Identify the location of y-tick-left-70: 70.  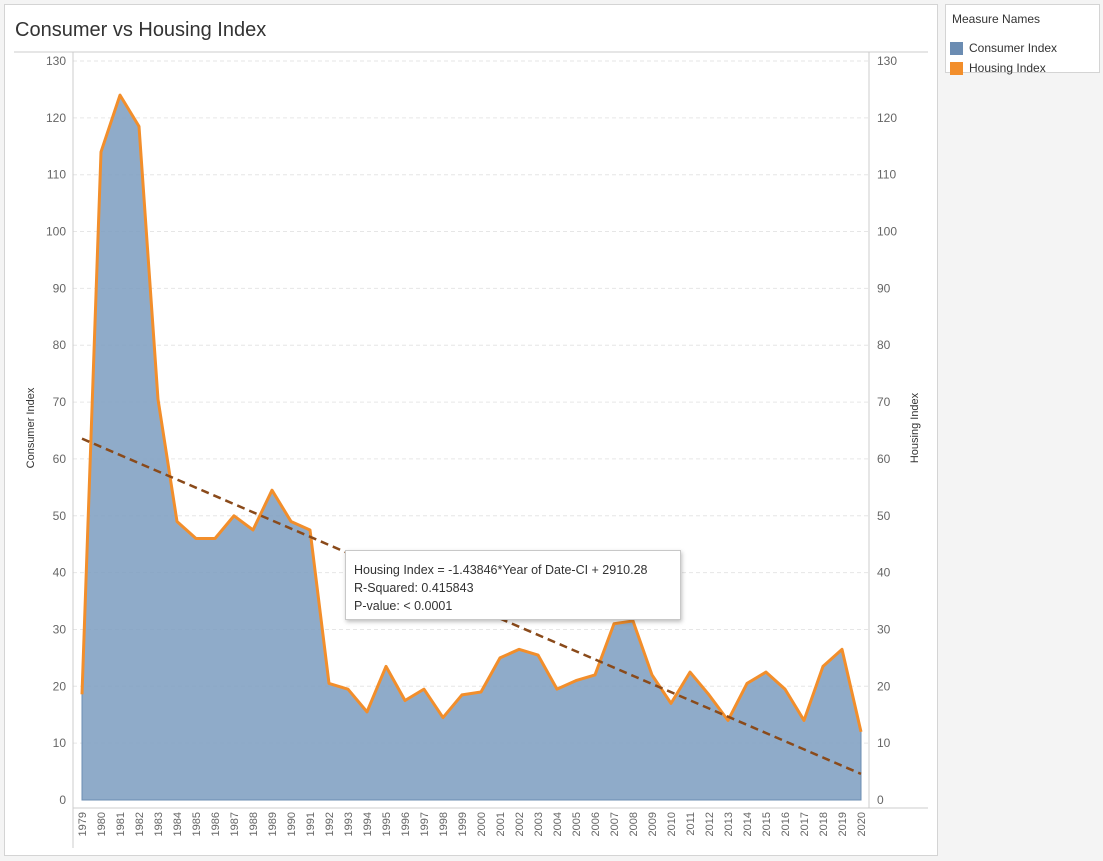
(60, 402).